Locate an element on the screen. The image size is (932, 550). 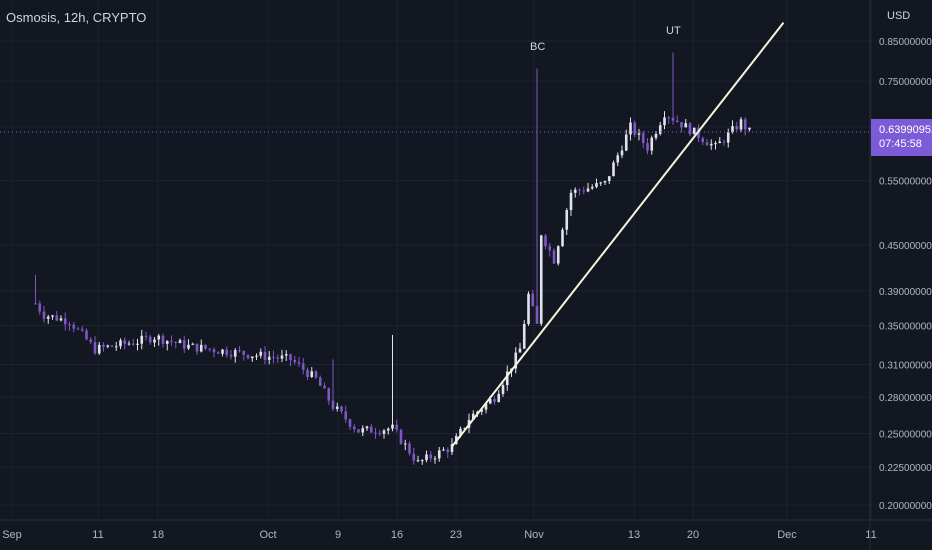
x-tick-label: 11 is located at coordinates (870, 535).